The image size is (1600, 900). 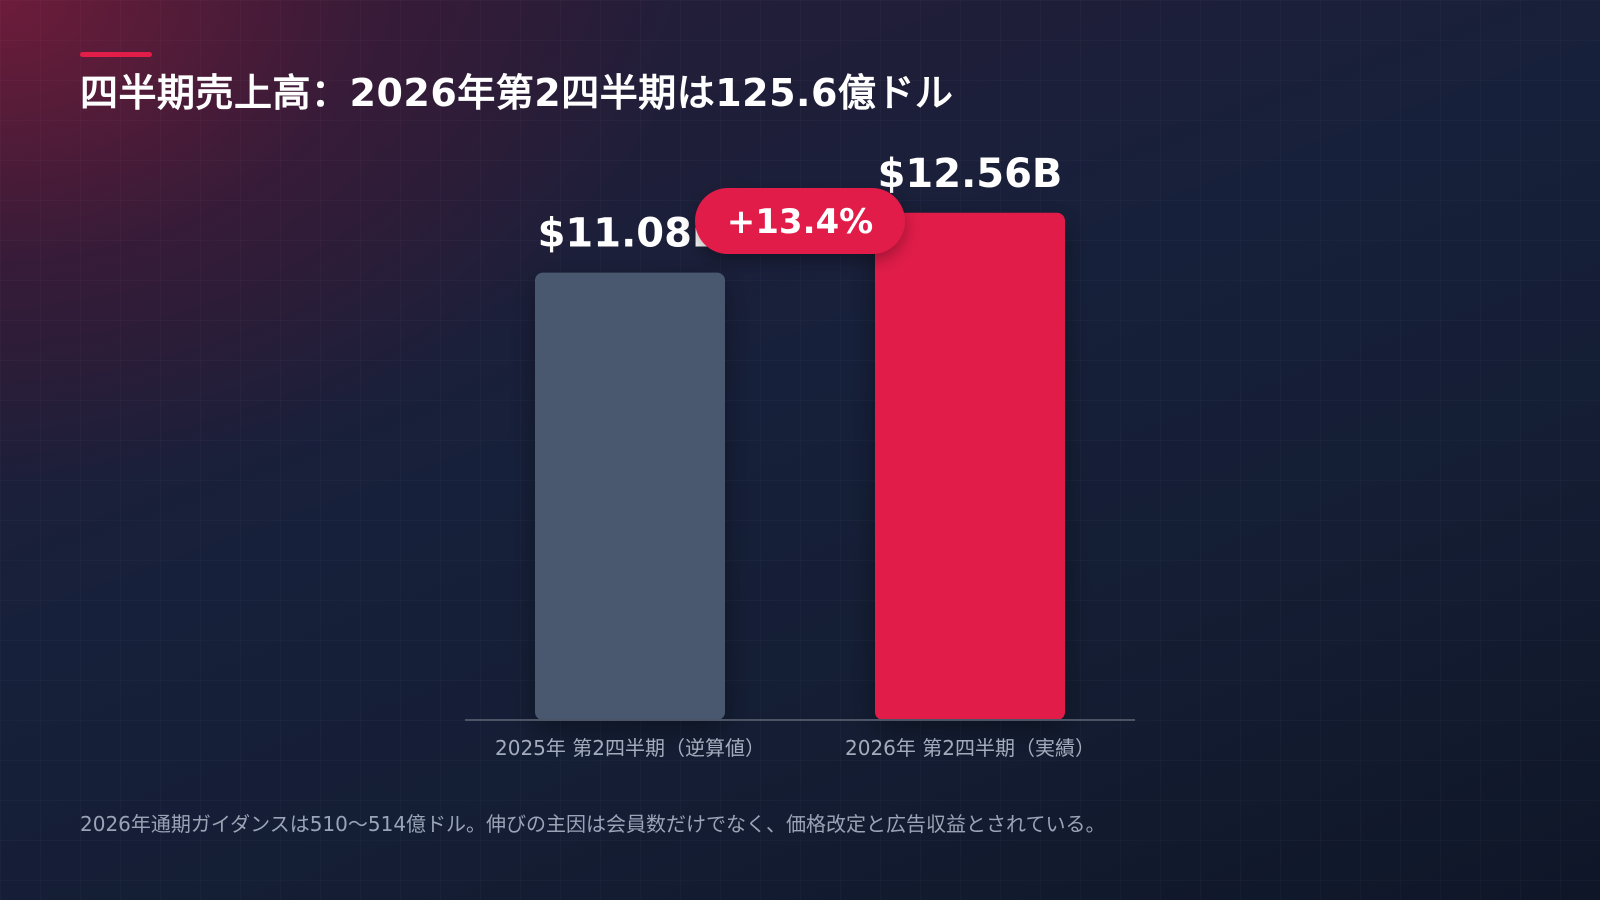 I want to click on page-title: 四半期売上高：2026年第2四半期は125.6億ドル, so click(x=517, y=93).